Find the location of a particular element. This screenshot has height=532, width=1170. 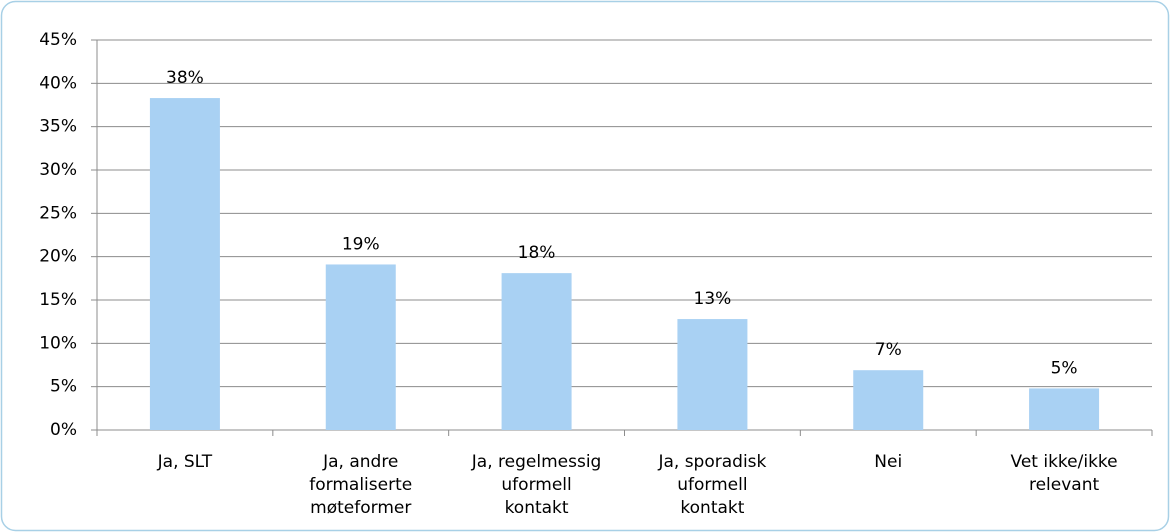

y-tick-label: 20% is located at coordinates (58, 257).